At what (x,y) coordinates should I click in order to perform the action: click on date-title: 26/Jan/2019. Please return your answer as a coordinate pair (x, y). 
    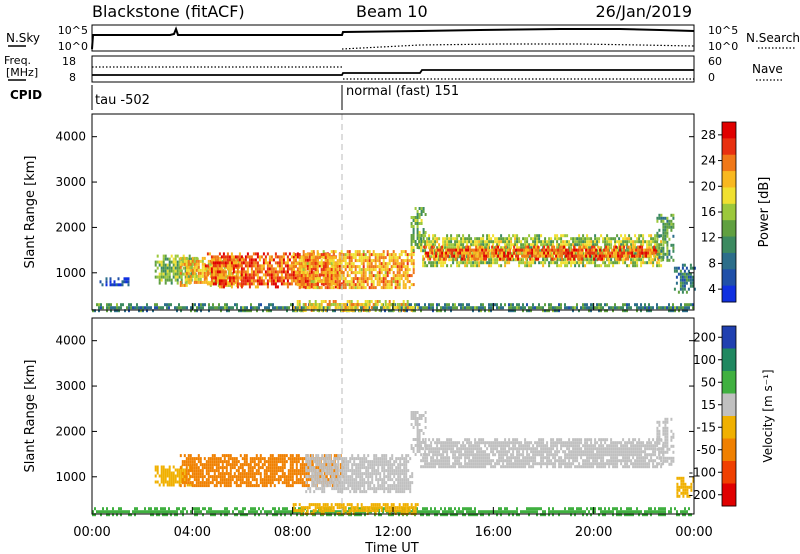
    Looking at the image, I should click on (643, 11).